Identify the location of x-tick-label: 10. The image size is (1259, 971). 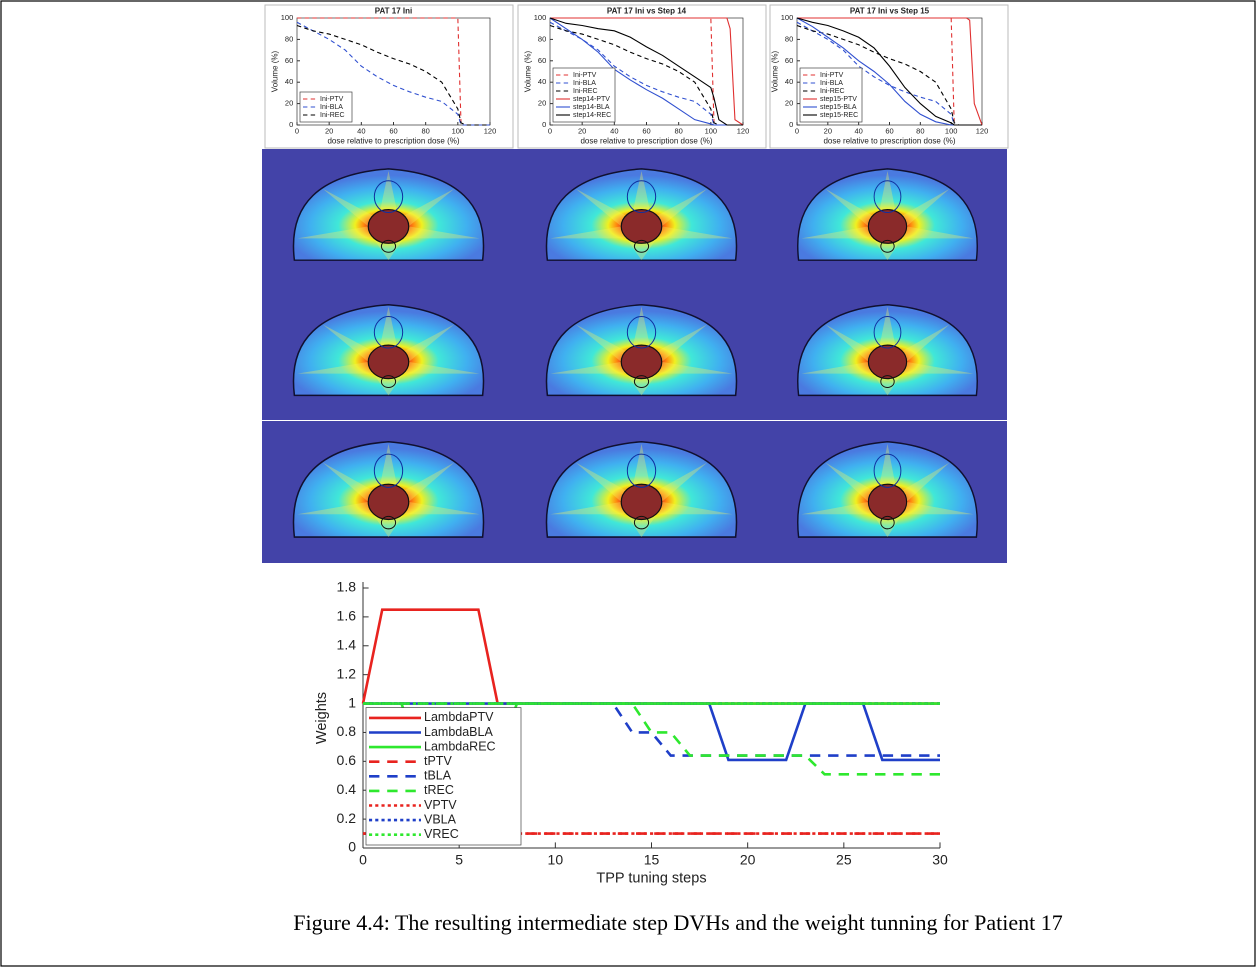
(556, 859).